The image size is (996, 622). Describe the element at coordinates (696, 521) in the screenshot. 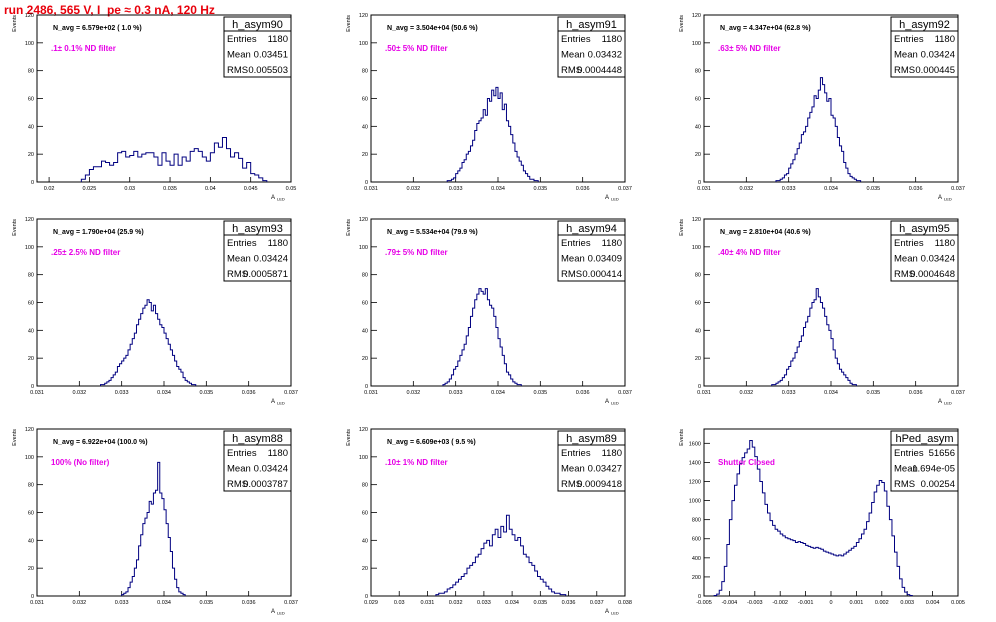

I see `y-tick-label: 800` at that location.